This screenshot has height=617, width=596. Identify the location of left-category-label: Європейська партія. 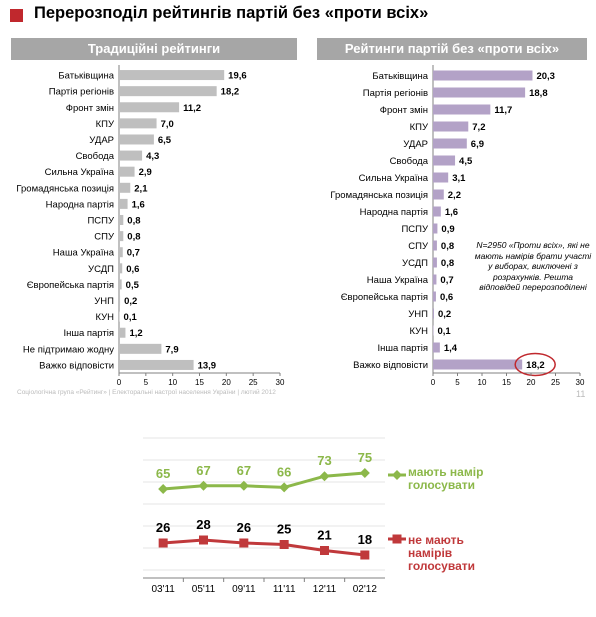
(70, 285).